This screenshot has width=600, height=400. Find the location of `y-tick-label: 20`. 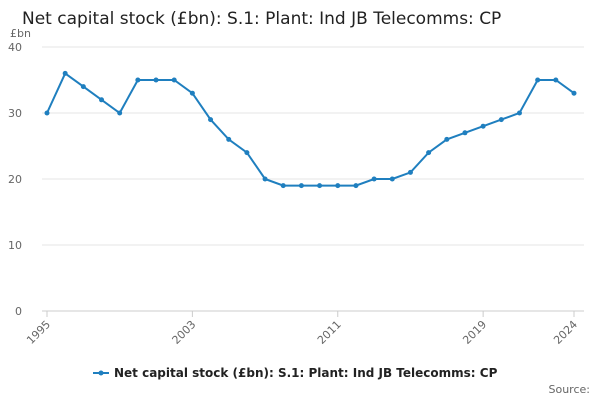

y-tick-label: 20 is located at coordinates (15, 179).